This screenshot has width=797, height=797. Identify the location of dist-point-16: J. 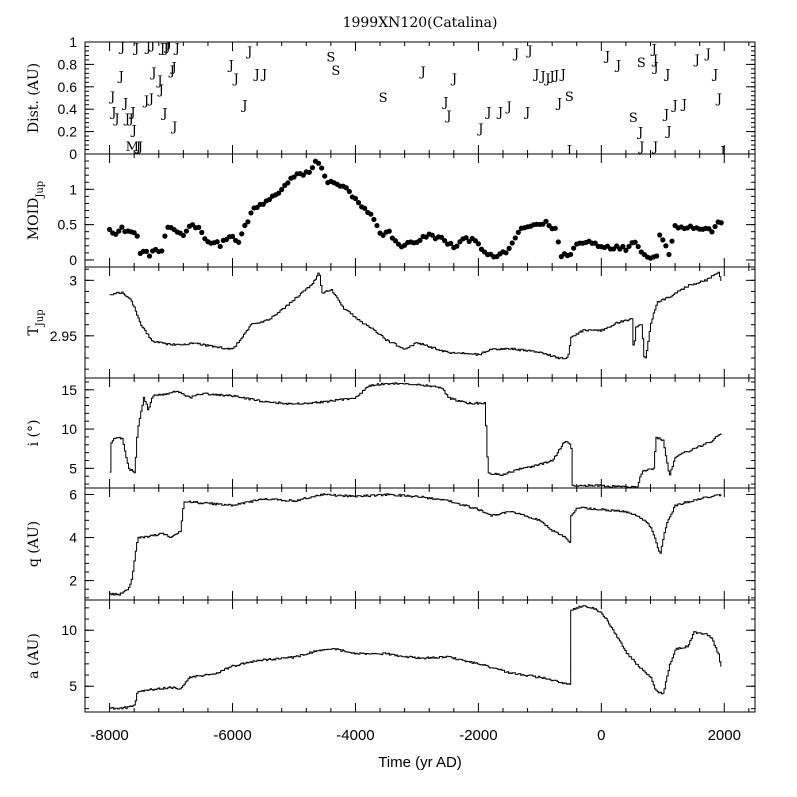
(150, 99).